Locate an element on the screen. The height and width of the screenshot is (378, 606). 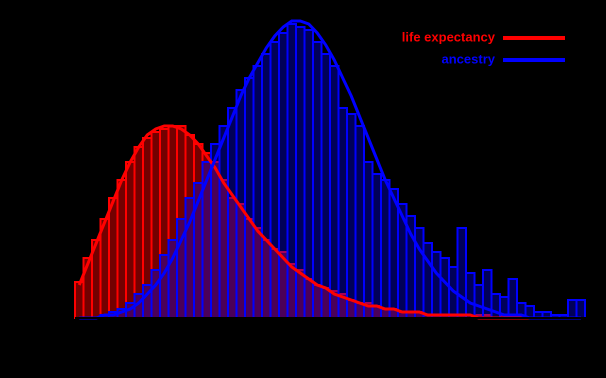
legend-label: life expectancy is located at coordinates (449, 36).